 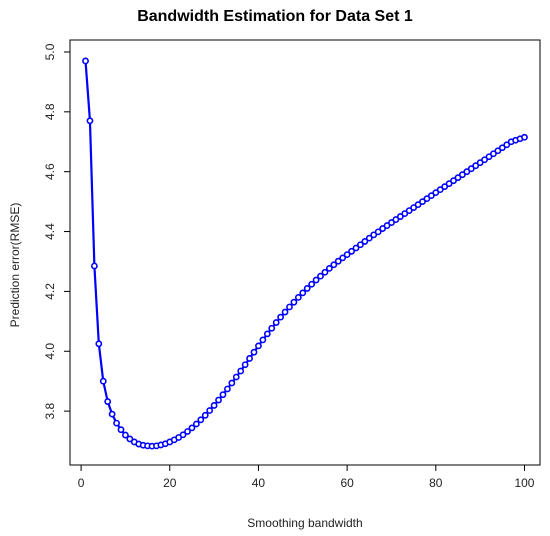 I want to click on y-tick-label-4.8: 4.8, so click(x=50, y=111).